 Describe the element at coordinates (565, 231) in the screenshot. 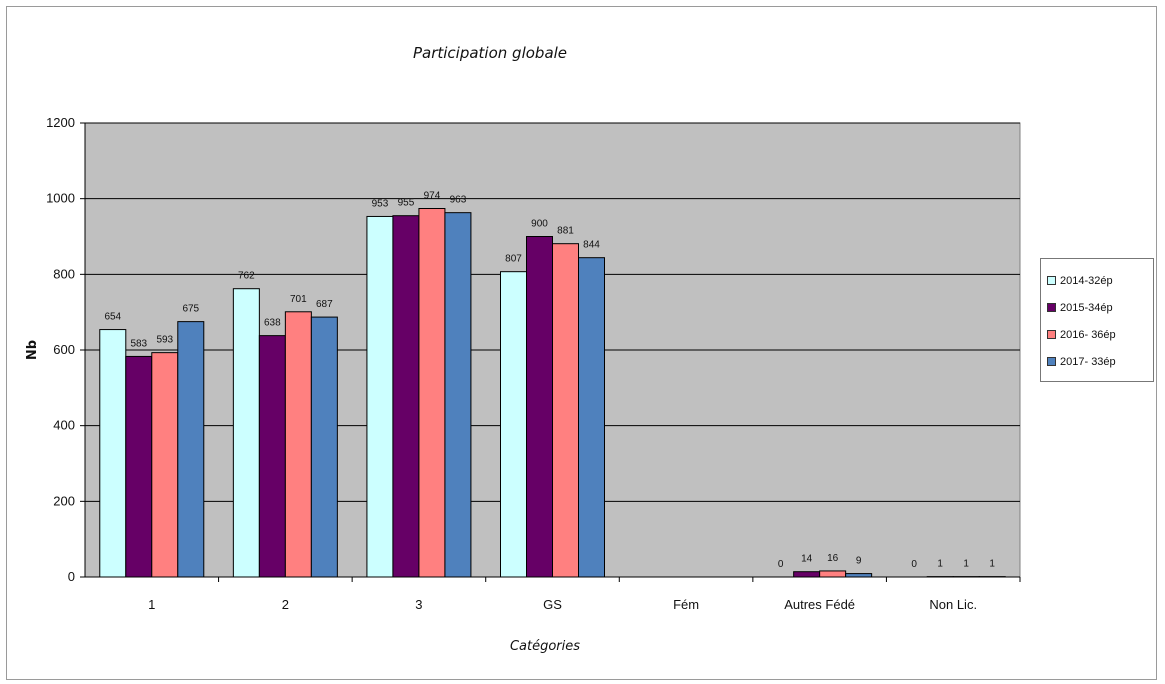

I see `data-label: 881` at that location.